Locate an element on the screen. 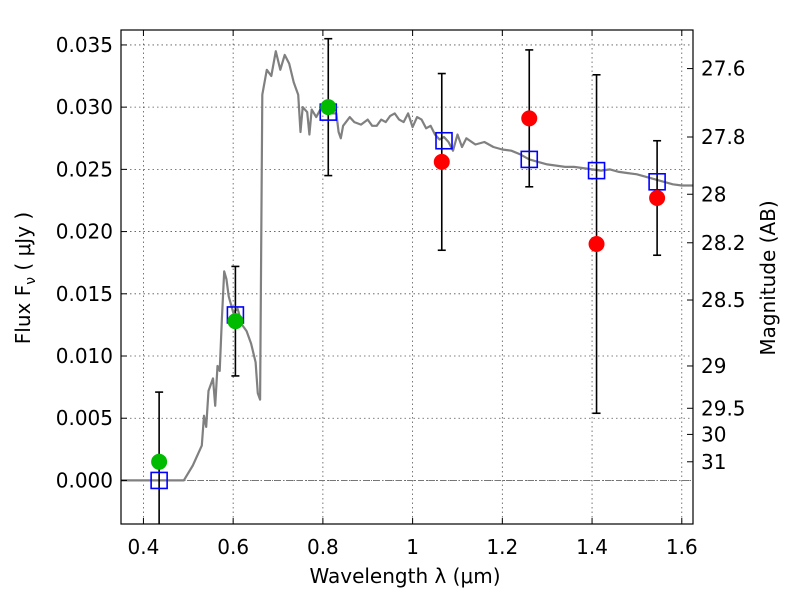 The image size is (800, 600). x-tick-label: 1.4 is located at coordinates (592, 547).